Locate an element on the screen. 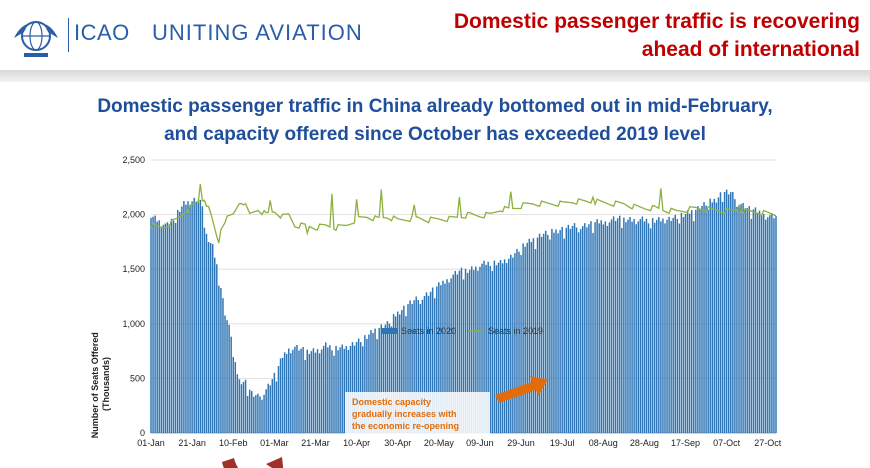 The height and width of the screenshot is (468, 870). x-tick-label: 09-Jun is located at coordinates (480, 443).